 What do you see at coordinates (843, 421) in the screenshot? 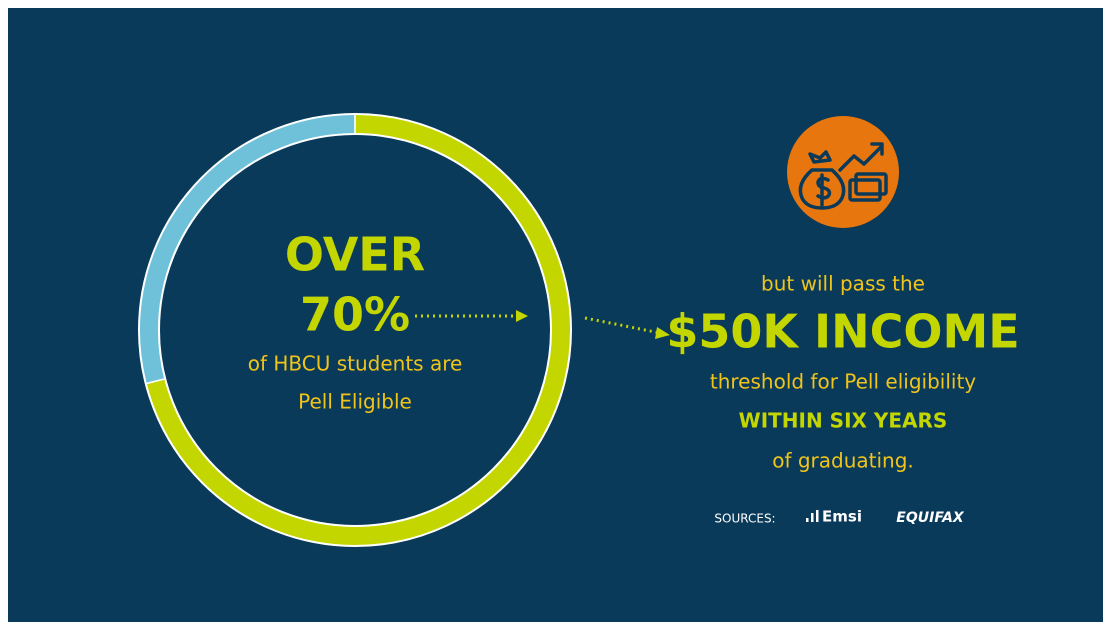
I see `emphasis: WITHIN SIX YEARS` at bounding box center [843, 421].